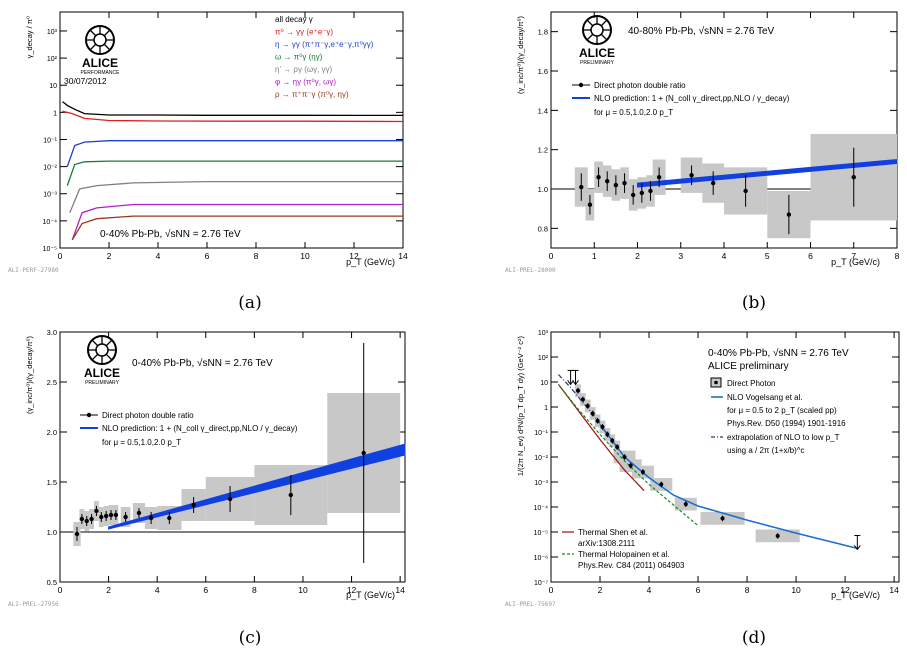 This screenshot has height=657, width=907. I want to click on xtick-label-c: 6, so click(205, 590).